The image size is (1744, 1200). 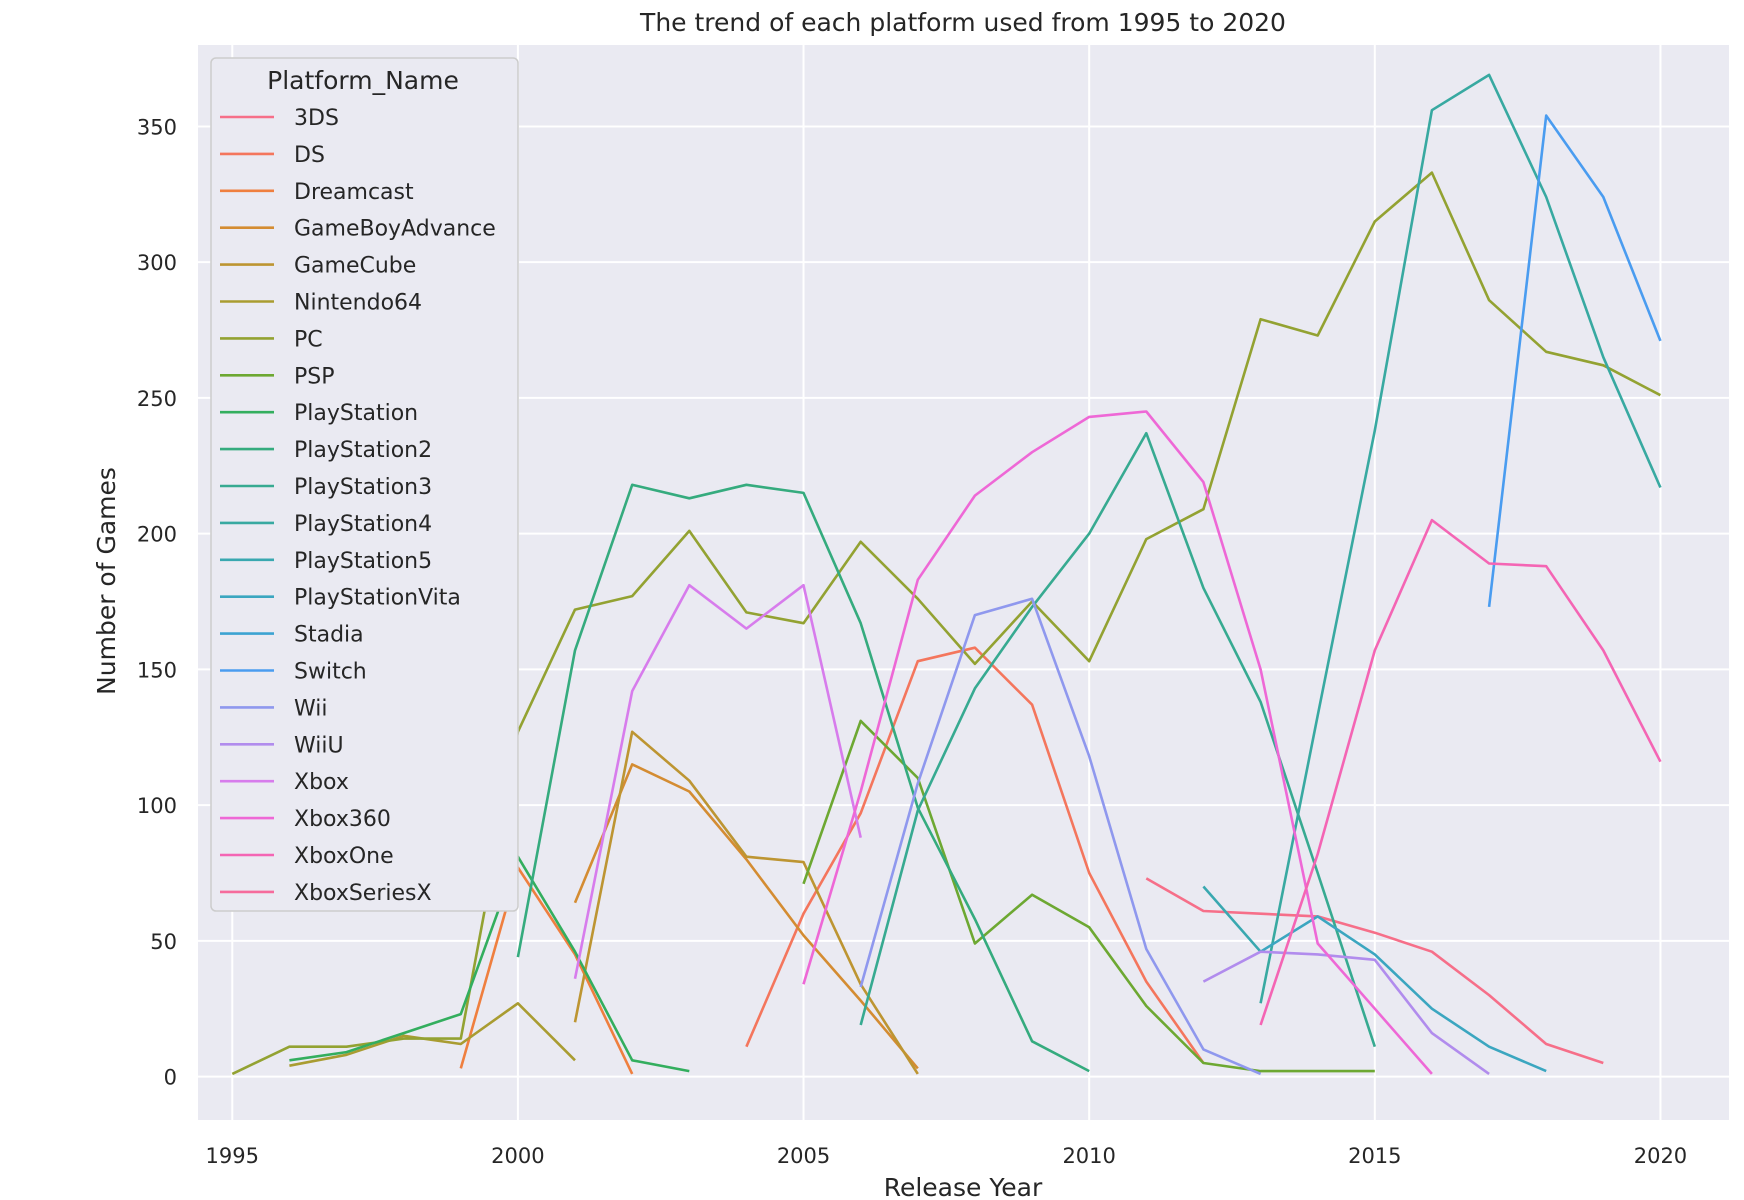 What do you see at coordinates (363, 450) in the screenshot?
I see `legend-entry-label: PlayStation2` at bounding box center [363, 450].